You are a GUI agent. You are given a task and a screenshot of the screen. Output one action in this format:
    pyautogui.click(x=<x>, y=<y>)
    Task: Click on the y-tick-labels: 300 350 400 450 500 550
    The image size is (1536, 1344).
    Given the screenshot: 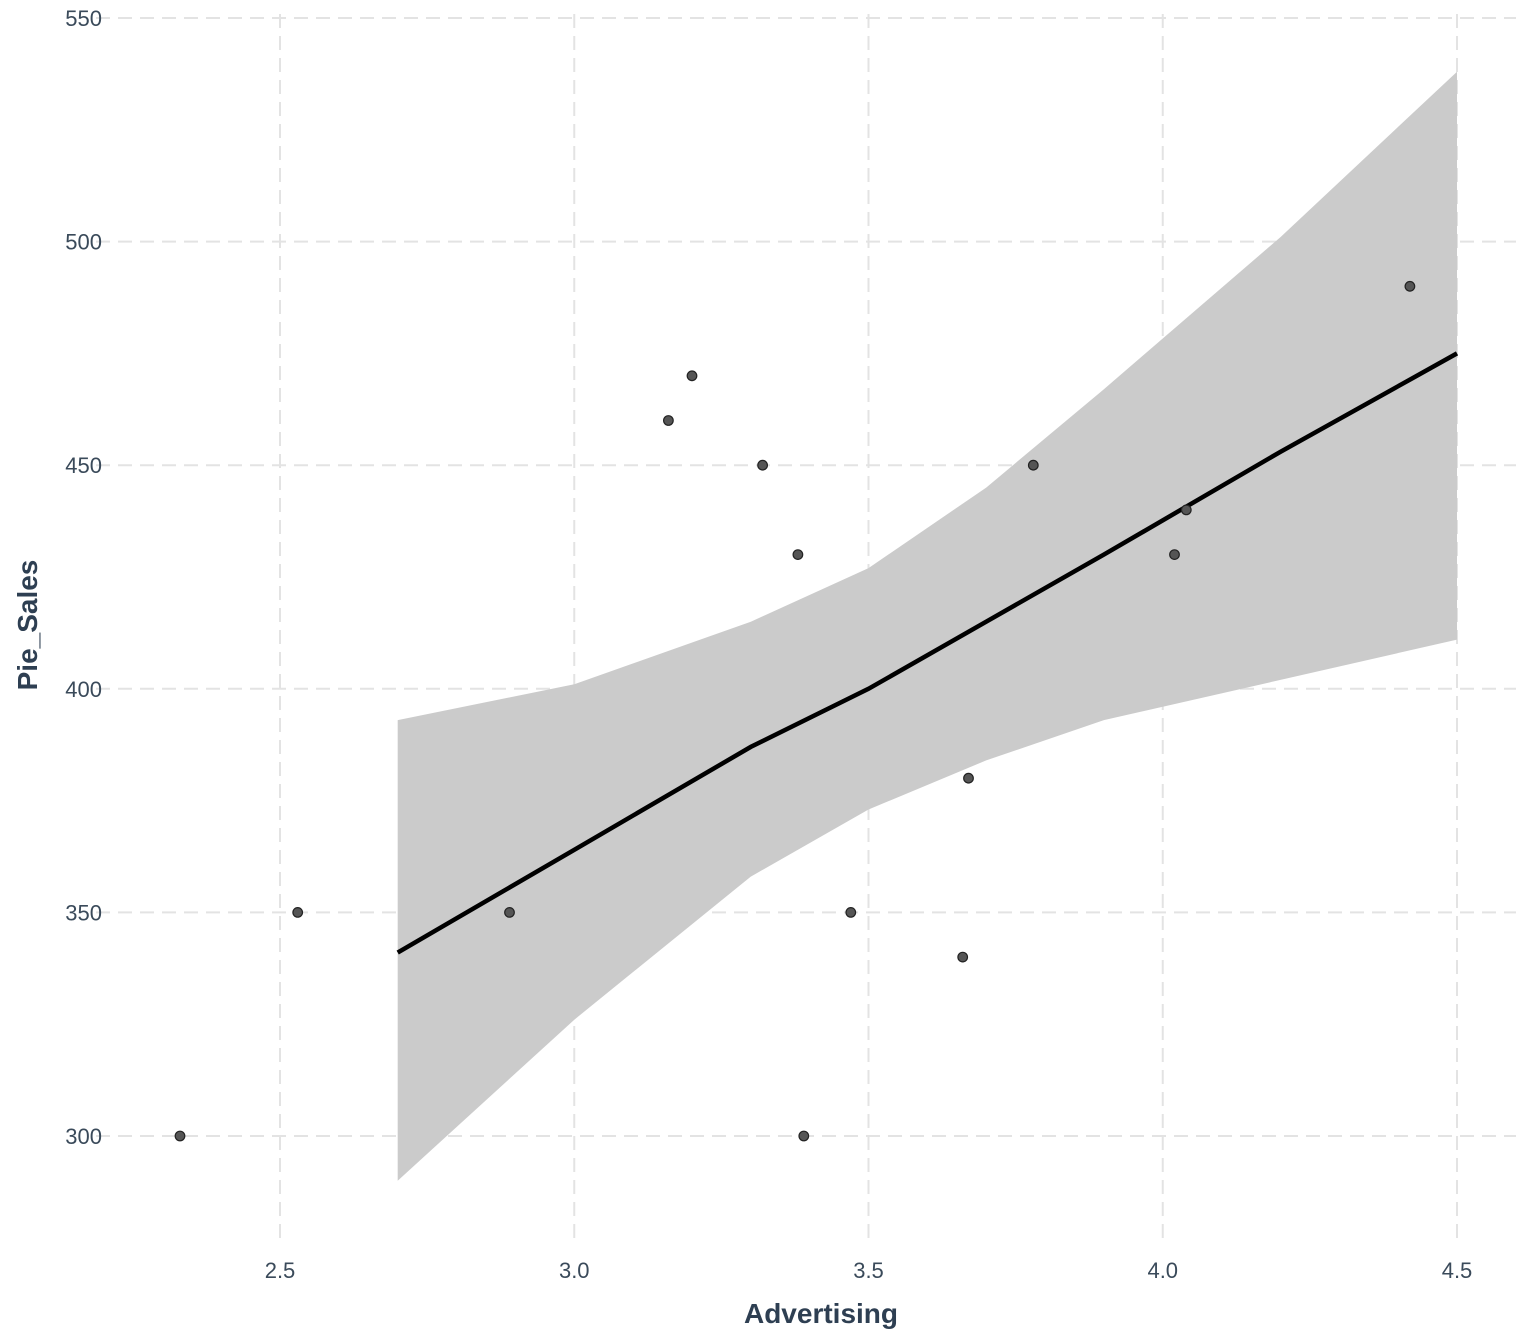 What is the action you would take?
    pyautogui.click(x=83, y=577)
    